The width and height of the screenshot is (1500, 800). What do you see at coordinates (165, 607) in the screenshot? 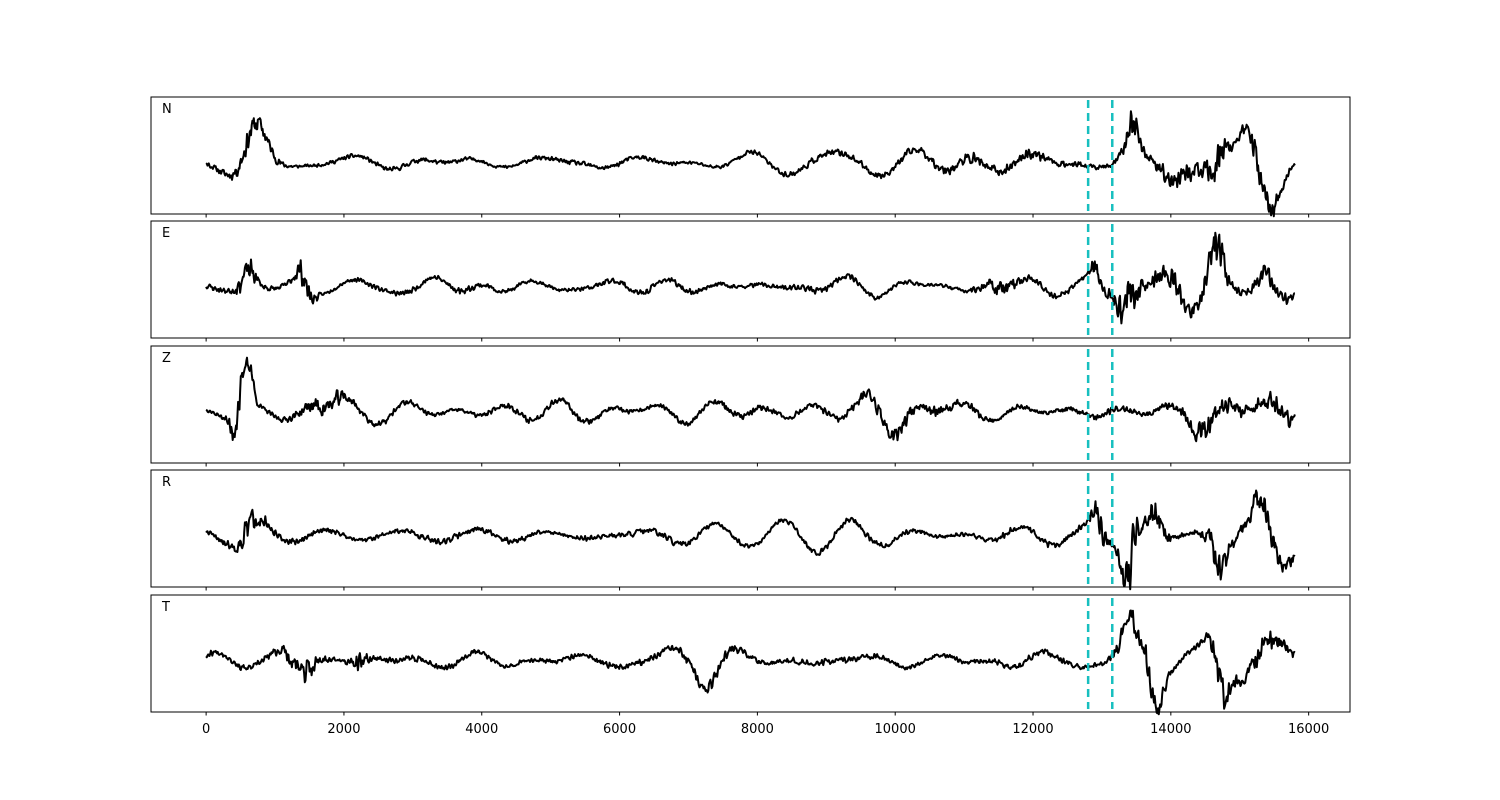
I see `panel-label: T` at bounding box center [165, 607].